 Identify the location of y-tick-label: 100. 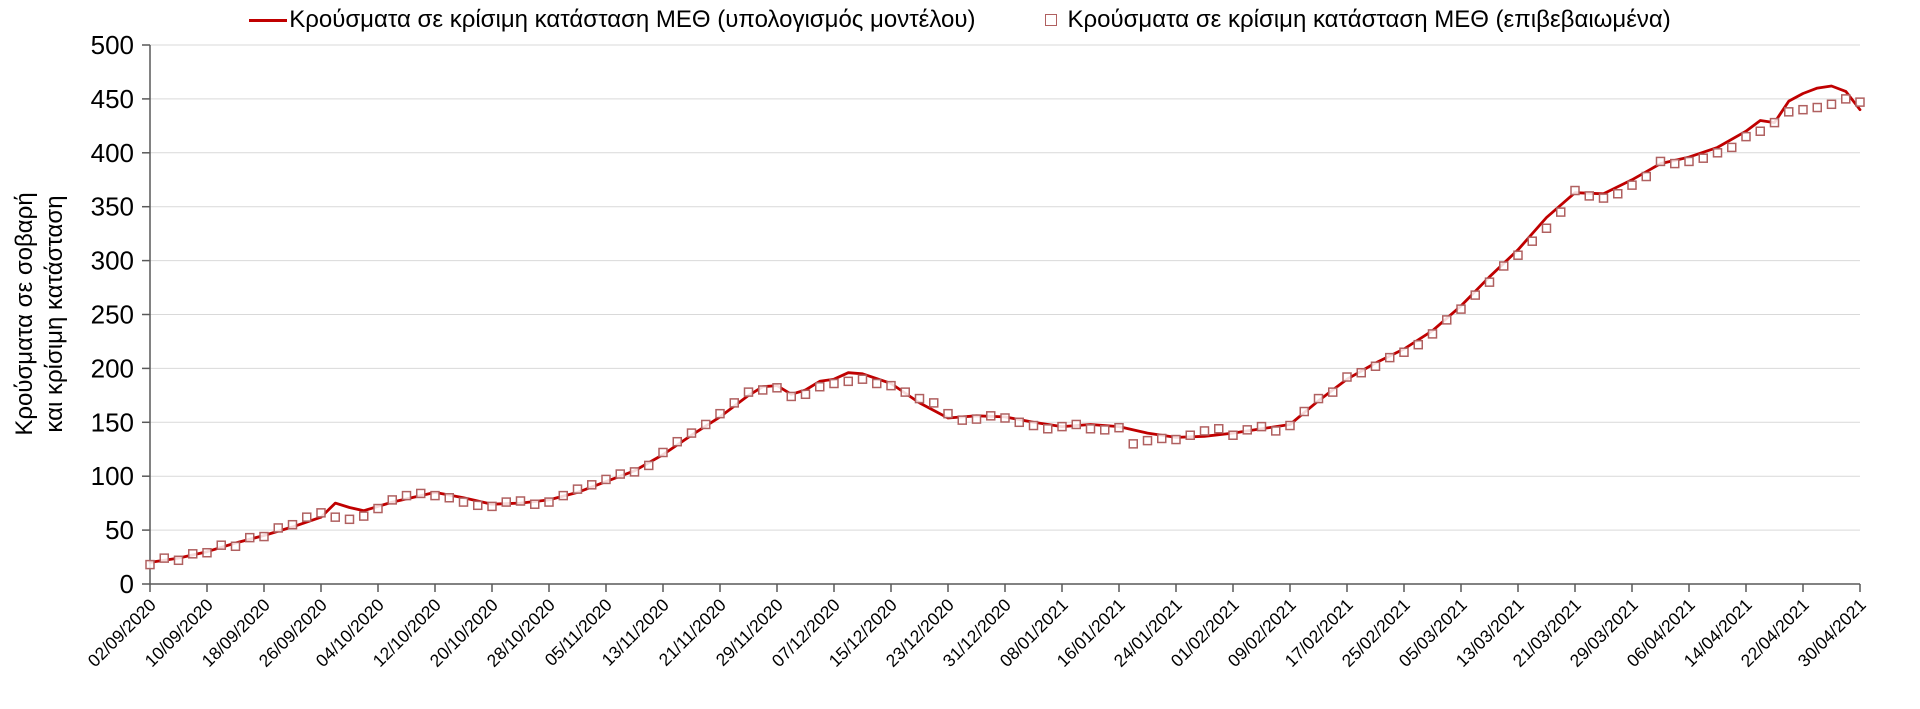
(112, 476).